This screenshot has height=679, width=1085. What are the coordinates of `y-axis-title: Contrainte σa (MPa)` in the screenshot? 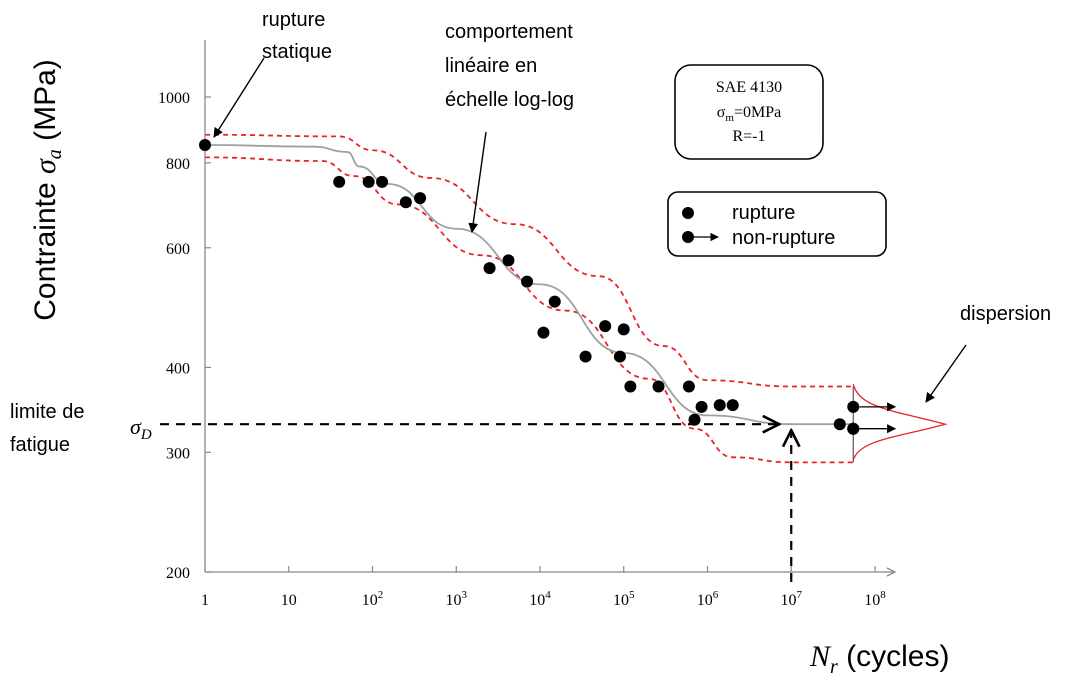 It's located at (47, 190).